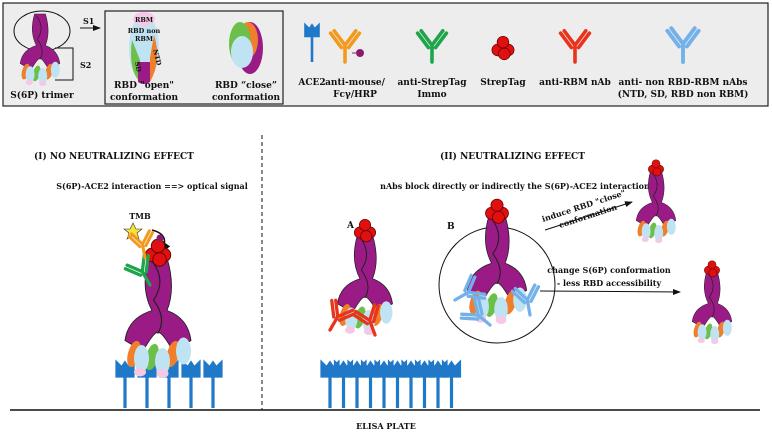 The width and height of the screenshot is (772, 433). What do you see at coordinates (512, 156) in the screenshot?
I see `panel-right-title: (II) NEUTRALIZING EFFECT` at bounding box center [512, 156].